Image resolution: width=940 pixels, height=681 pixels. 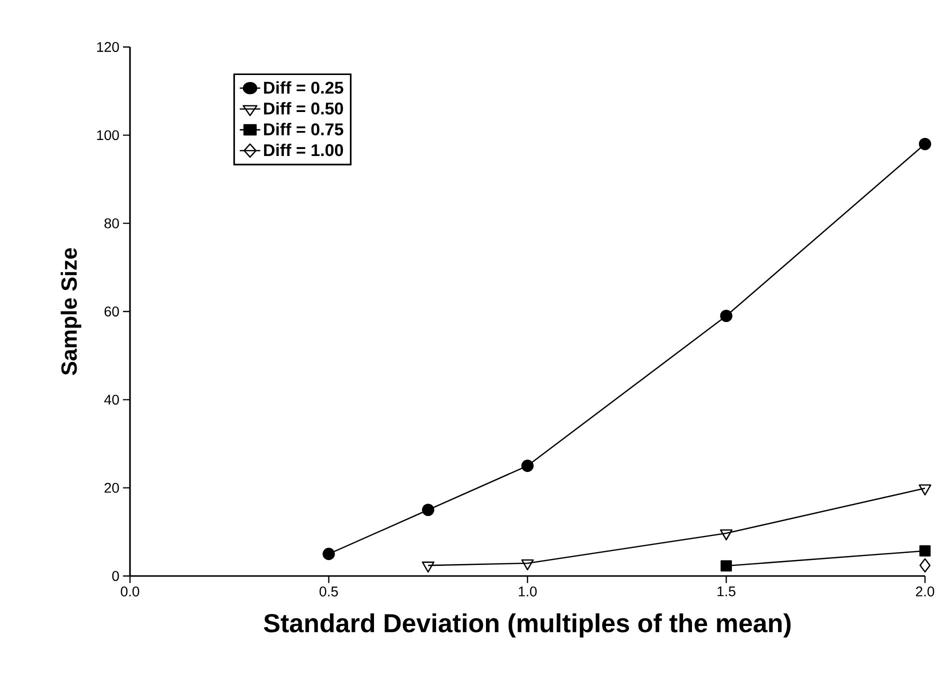 I want to click on x-tick-label: 0.0, so click(x=130, y=591).